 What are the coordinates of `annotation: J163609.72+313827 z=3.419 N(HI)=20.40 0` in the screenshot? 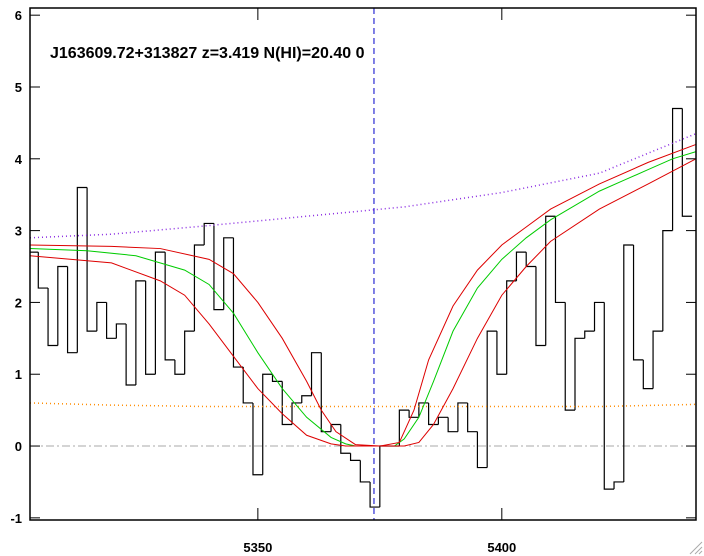 It's located at (207, 53).